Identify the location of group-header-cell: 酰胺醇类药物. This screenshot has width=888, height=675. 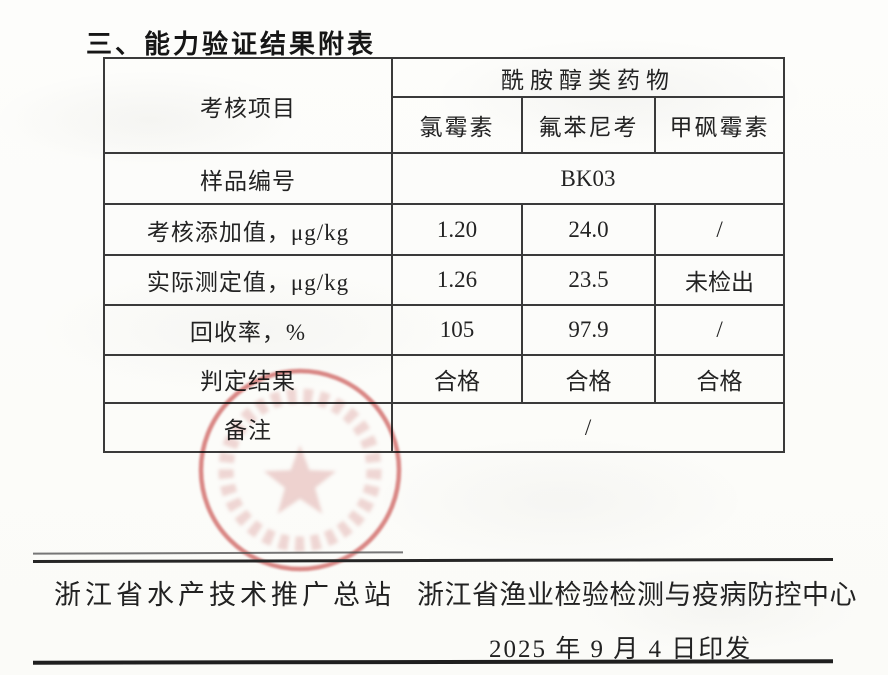
(588, 77).